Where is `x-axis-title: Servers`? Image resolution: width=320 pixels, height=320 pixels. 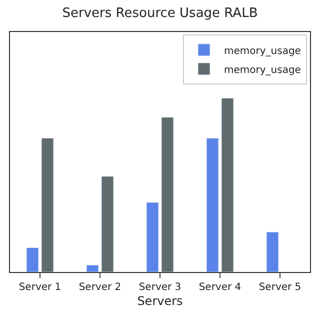
x-axis-title: Servers is located at coordinates (160, 301).